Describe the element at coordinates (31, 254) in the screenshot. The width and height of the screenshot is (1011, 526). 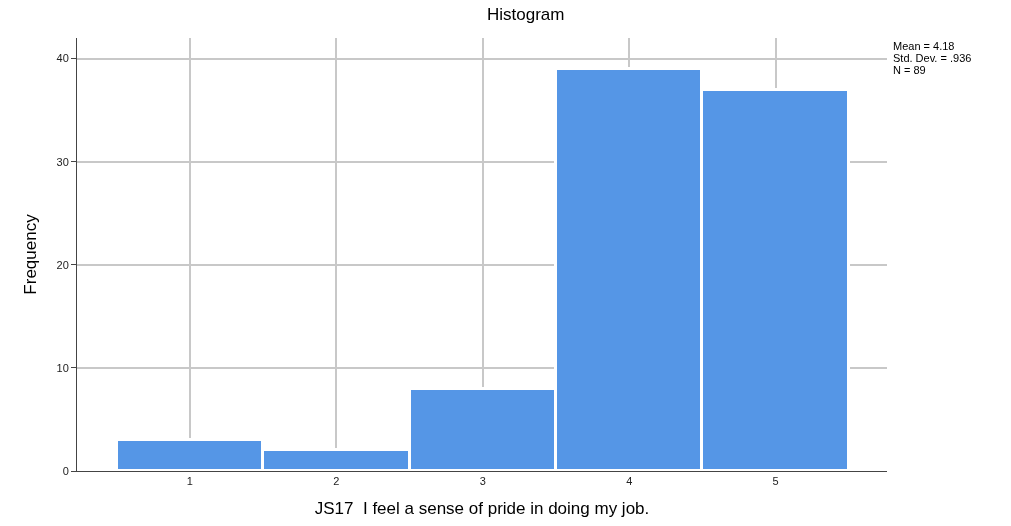
I see `y-axis-title: Frequency` at that location.